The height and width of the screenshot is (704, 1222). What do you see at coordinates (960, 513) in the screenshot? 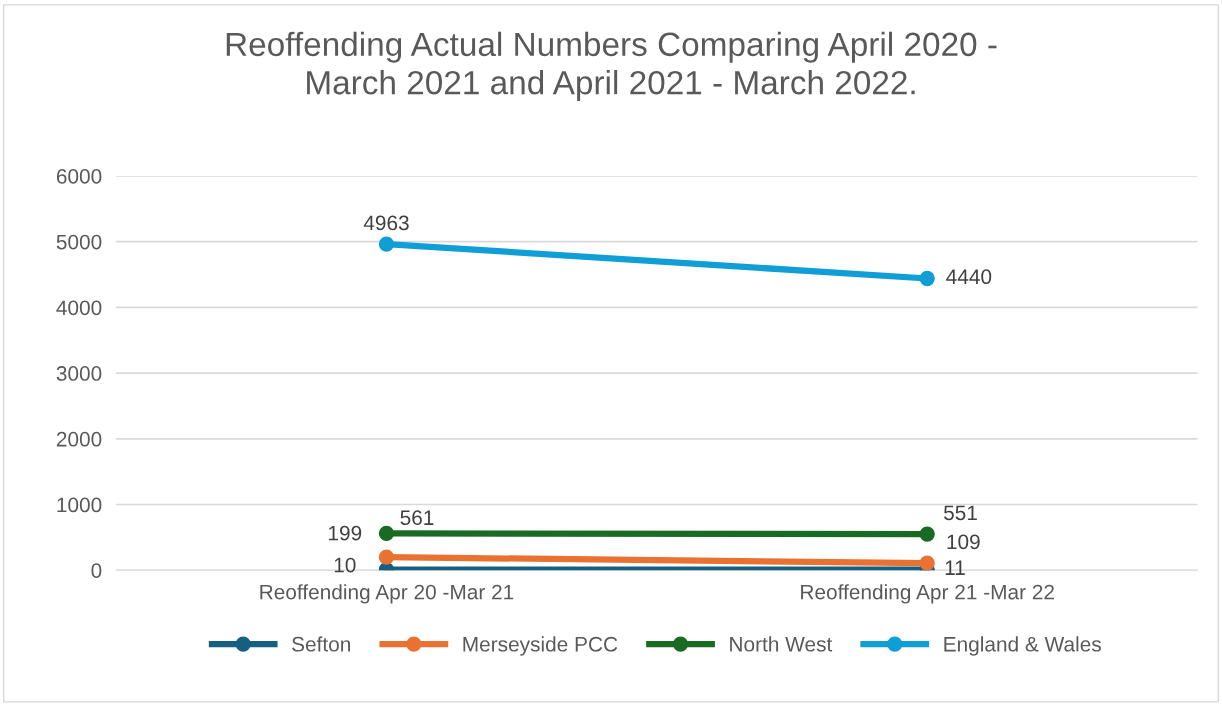
I see `data-label: 551` at bounding box center [960, 513].